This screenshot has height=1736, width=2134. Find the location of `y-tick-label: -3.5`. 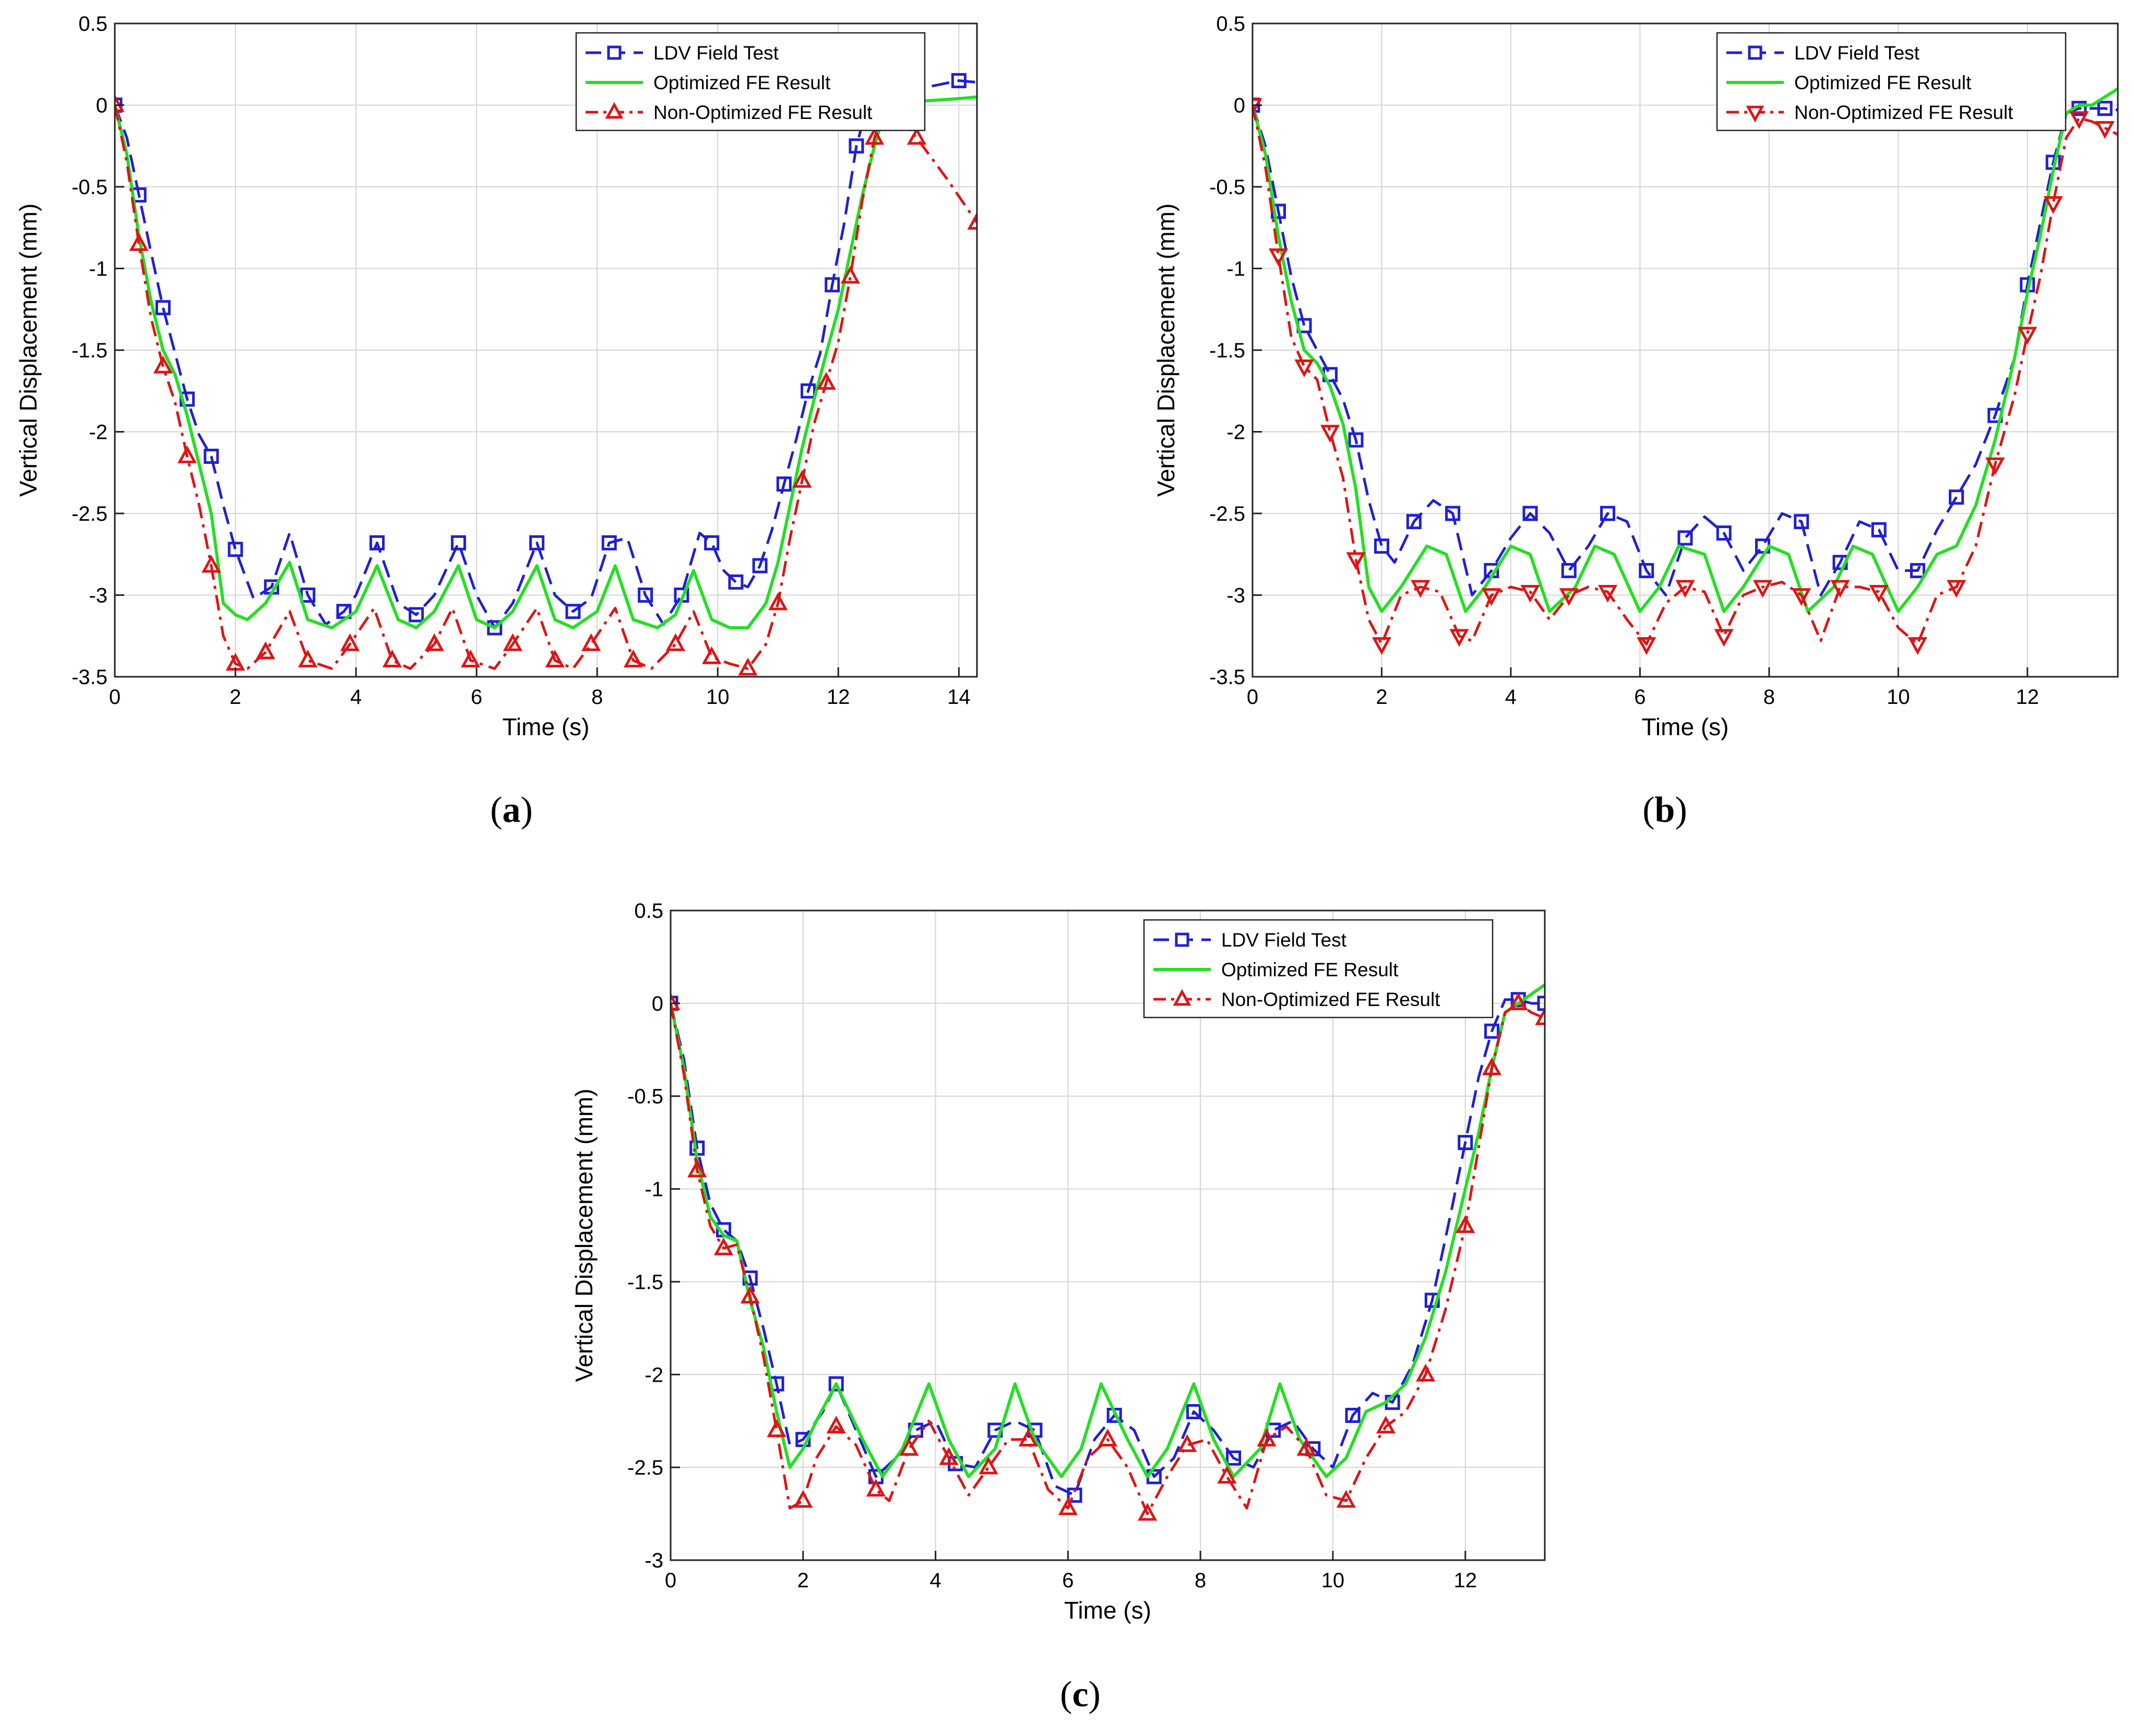

y-tick-label: -3.5 is located at coordinates (1227, 677).